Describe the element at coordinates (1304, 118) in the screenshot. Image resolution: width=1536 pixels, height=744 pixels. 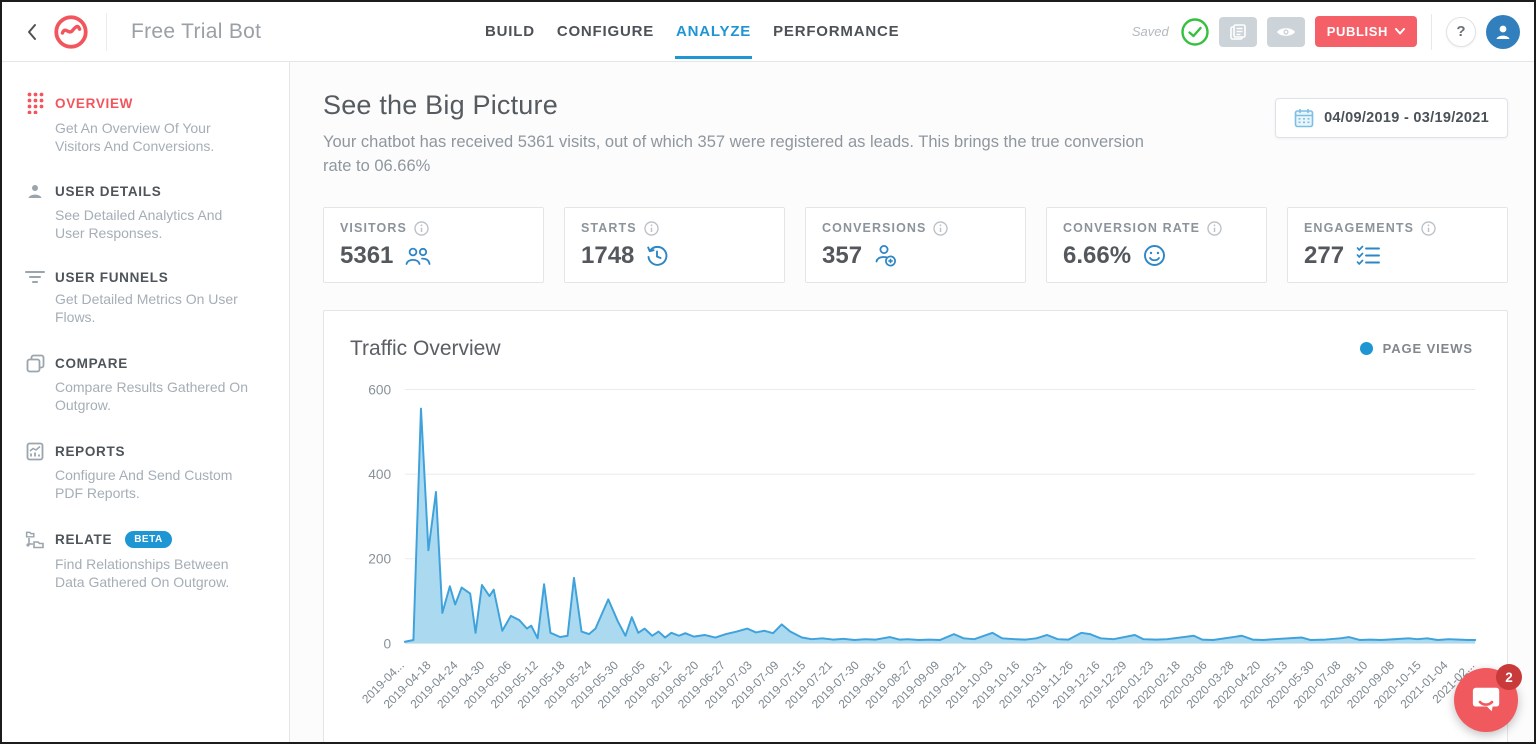
I see `calendar-icon` at that location.